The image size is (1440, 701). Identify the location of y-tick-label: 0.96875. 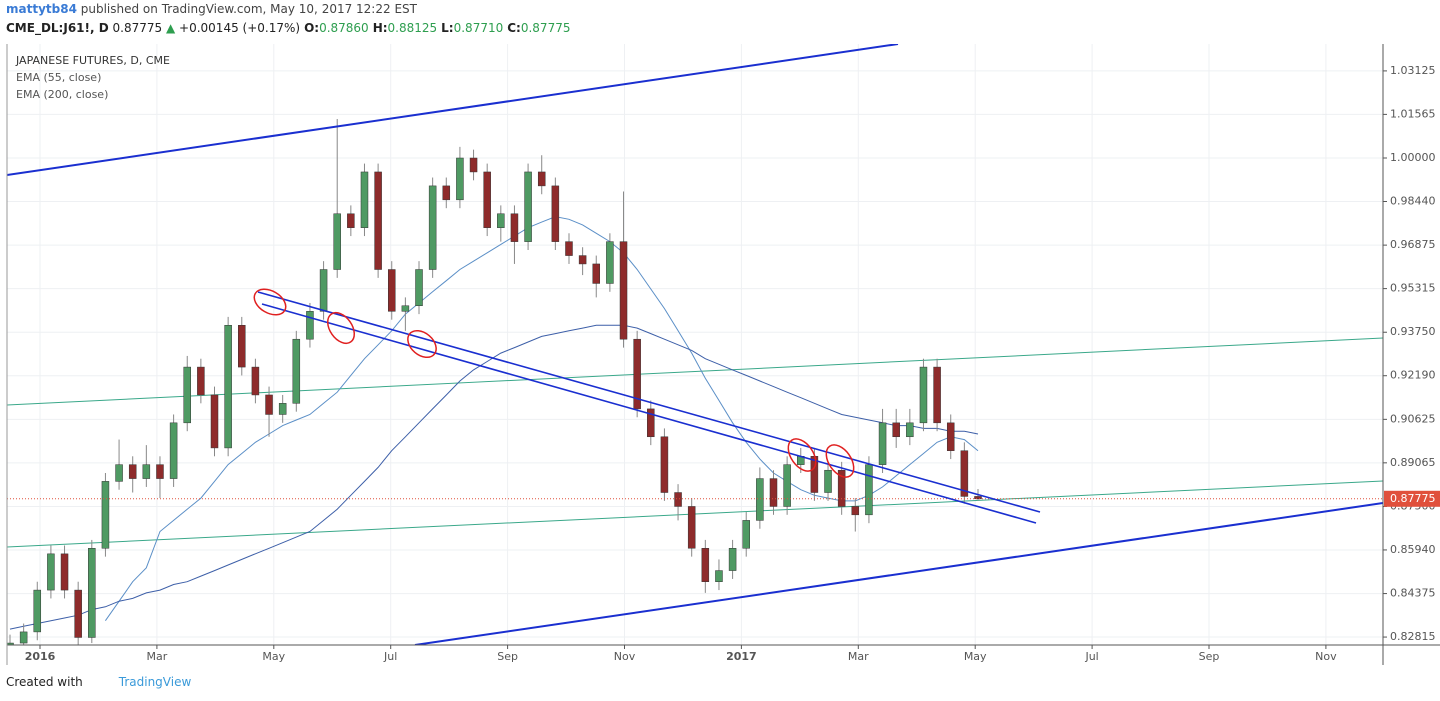
(1413, 244).